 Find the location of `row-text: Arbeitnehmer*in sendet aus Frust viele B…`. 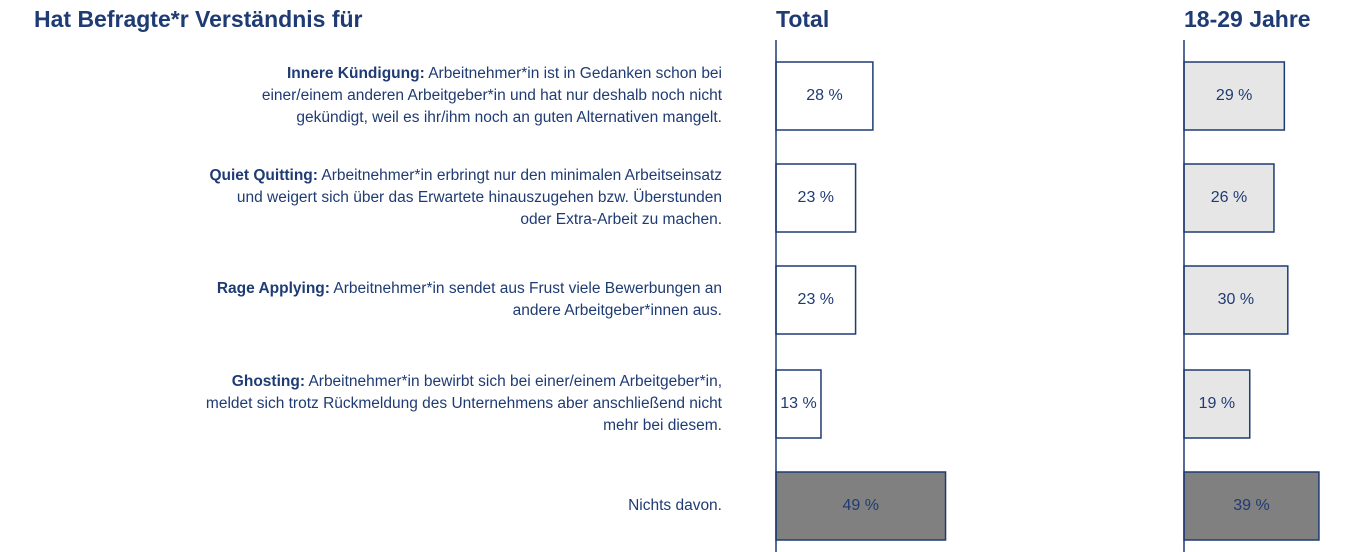

row-text: Arbeitnehmer*in sendet aus Frust viele B… is located at coordinates (527, 288).